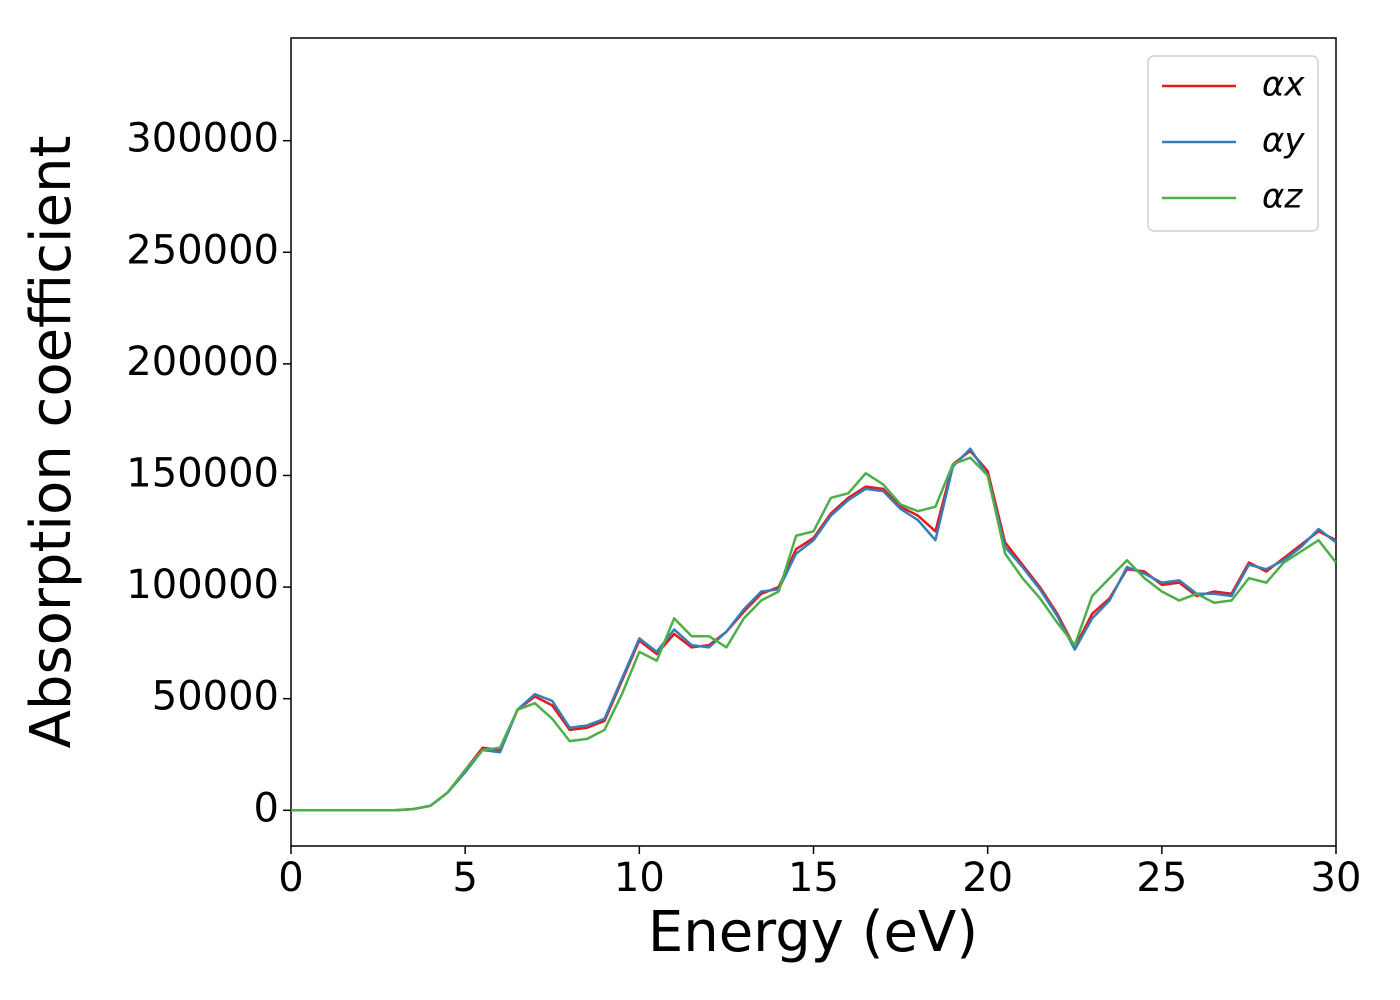 This screenshot has height=1000, width=1400. What do you see at coordinates (987, 878) in the screenshot?
I see `x-tick-label: 20` at bounding box center [987, 878].